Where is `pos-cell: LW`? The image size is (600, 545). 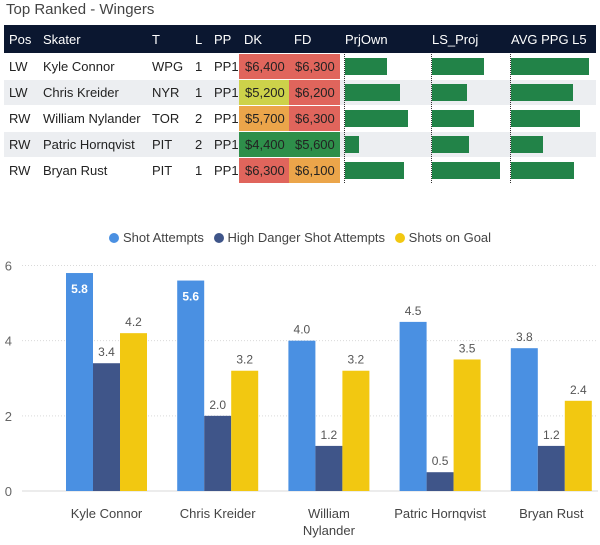
pos-cell: LW is located at coordinates (21, 92).